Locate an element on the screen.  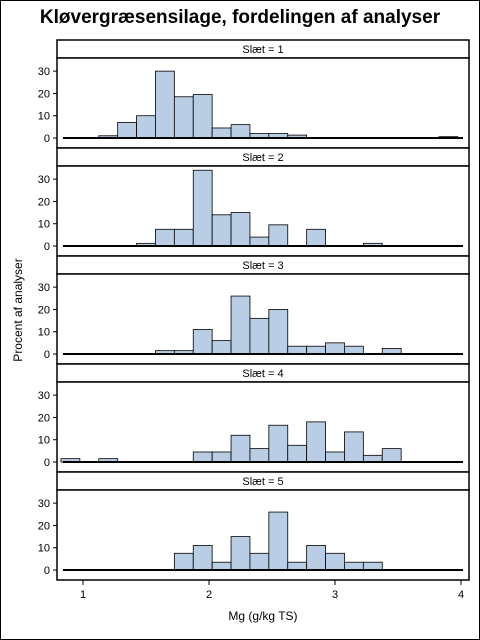
x-axis-label: Mg (g/kg TS) is located at coordinates (262, 616).